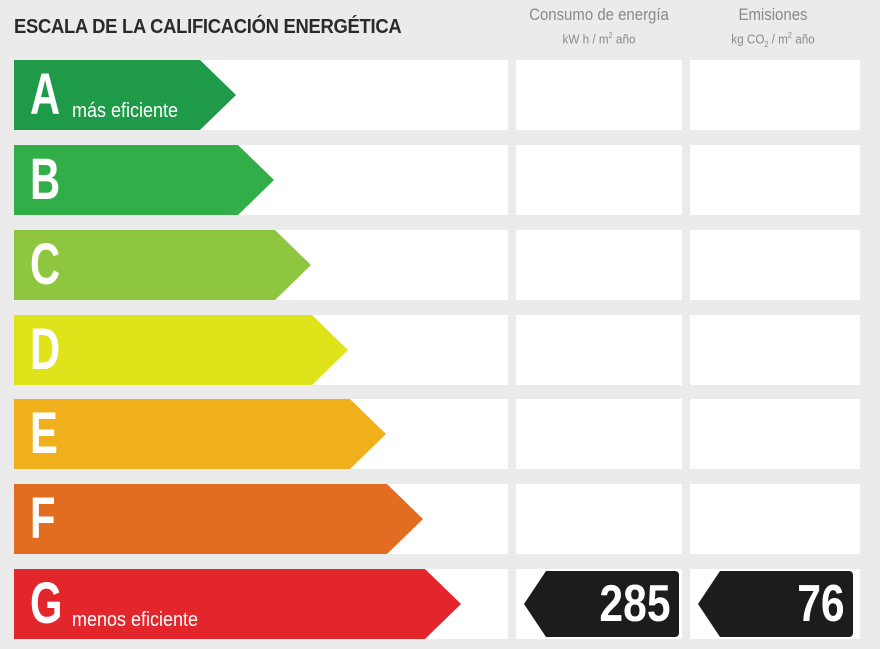 This screenshot has width=880, height=649. Describe the element at coordinates (125, 95) in the screenshot. I see `rating-arrow-a: A más eficiente` at that location.